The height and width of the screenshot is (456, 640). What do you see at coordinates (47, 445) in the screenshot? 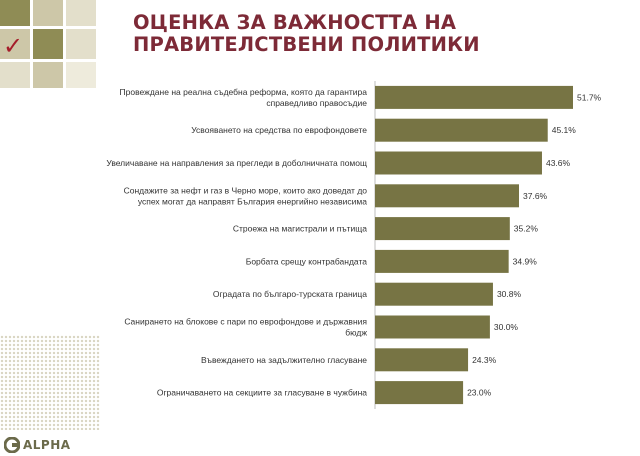
I see `logo-text: ALPHA` at bounding box center [47, 445].